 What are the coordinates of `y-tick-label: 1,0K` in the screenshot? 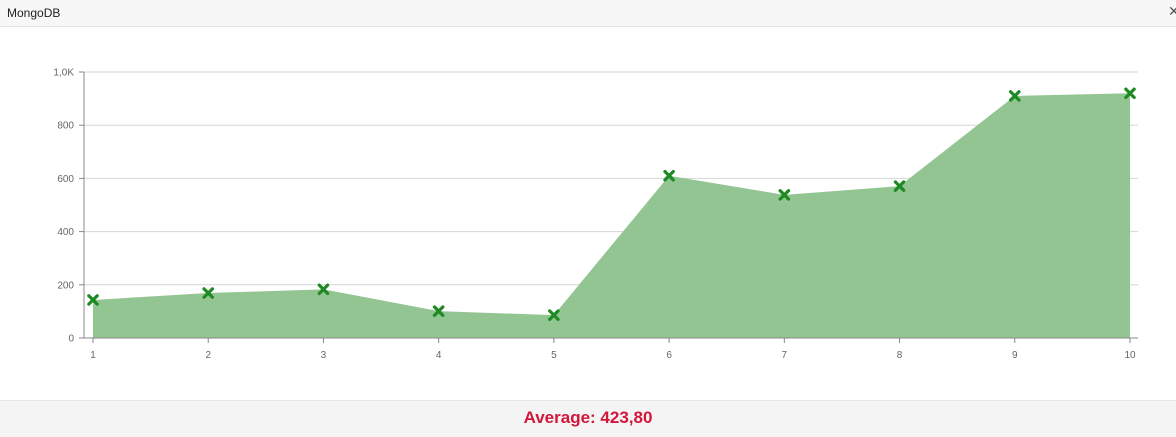 It's located at (63, 73).